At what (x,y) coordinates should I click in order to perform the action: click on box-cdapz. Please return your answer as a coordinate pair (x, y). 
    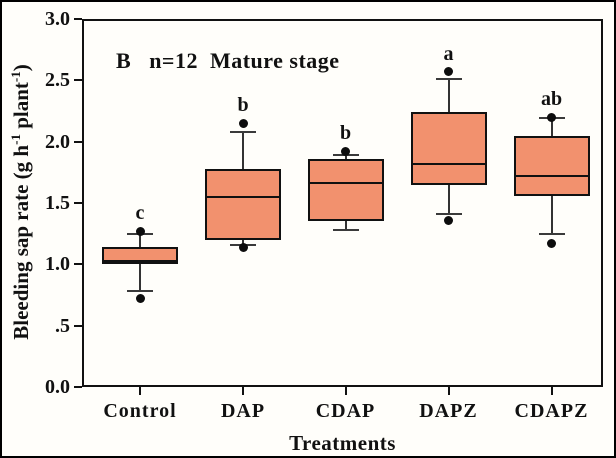
    Looking at the image, I should click on (551, 165).